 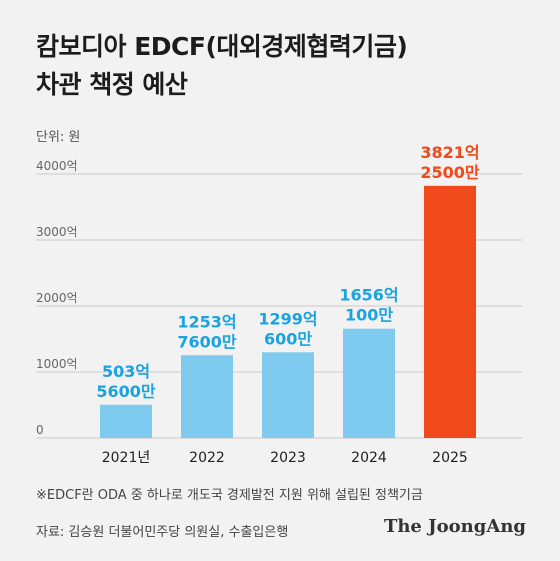 What do you see at coordinates (222, 46) in the screenshot?
I see `chart-title-line1: 캄보디아 EDCF(대외경제협력기금)` at bounding box center [222, 46].